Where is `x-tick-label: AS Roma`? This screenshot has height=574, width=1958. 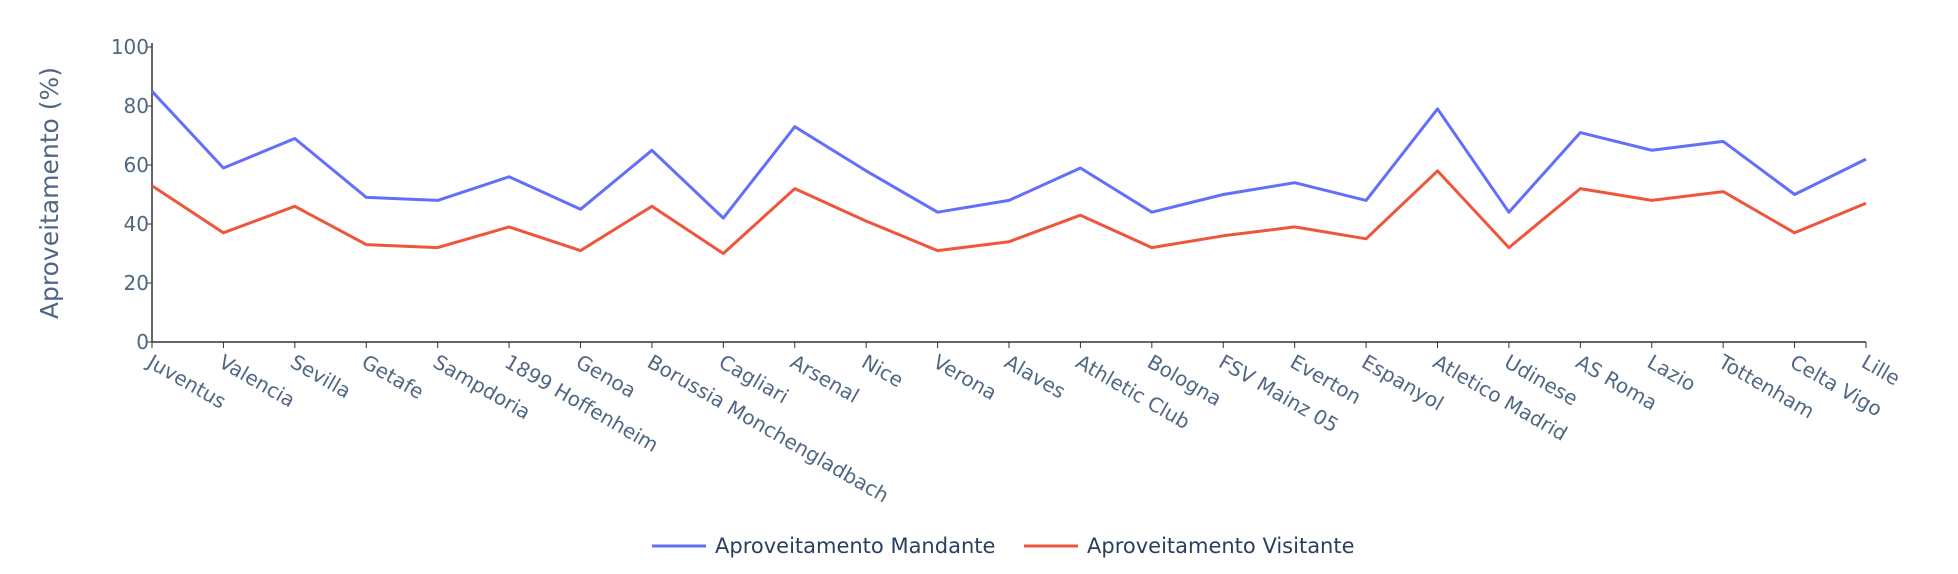
x-tick-label: AS Roma is located at coordinates (1617, 383).